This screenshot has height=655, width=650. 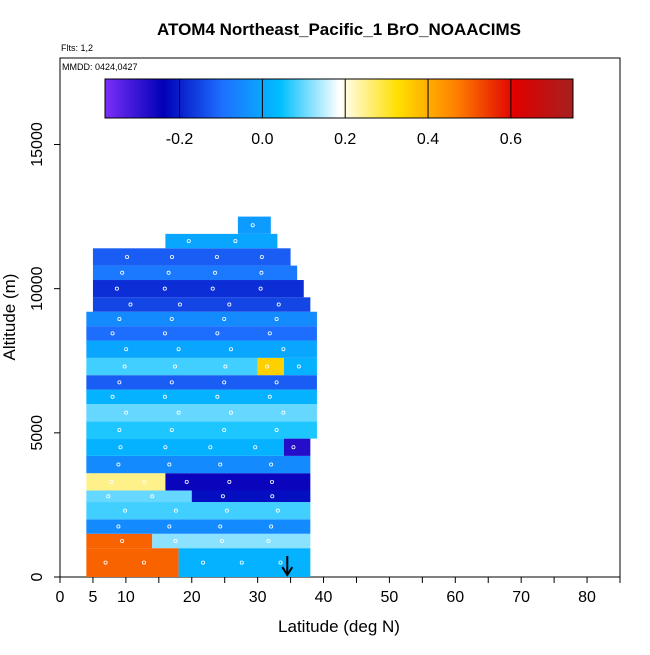 What do you see at coordinates (180, 139) in the screenshot?
I see `colorbar-tick-label: -0.2` at bounding box center [180, 139].